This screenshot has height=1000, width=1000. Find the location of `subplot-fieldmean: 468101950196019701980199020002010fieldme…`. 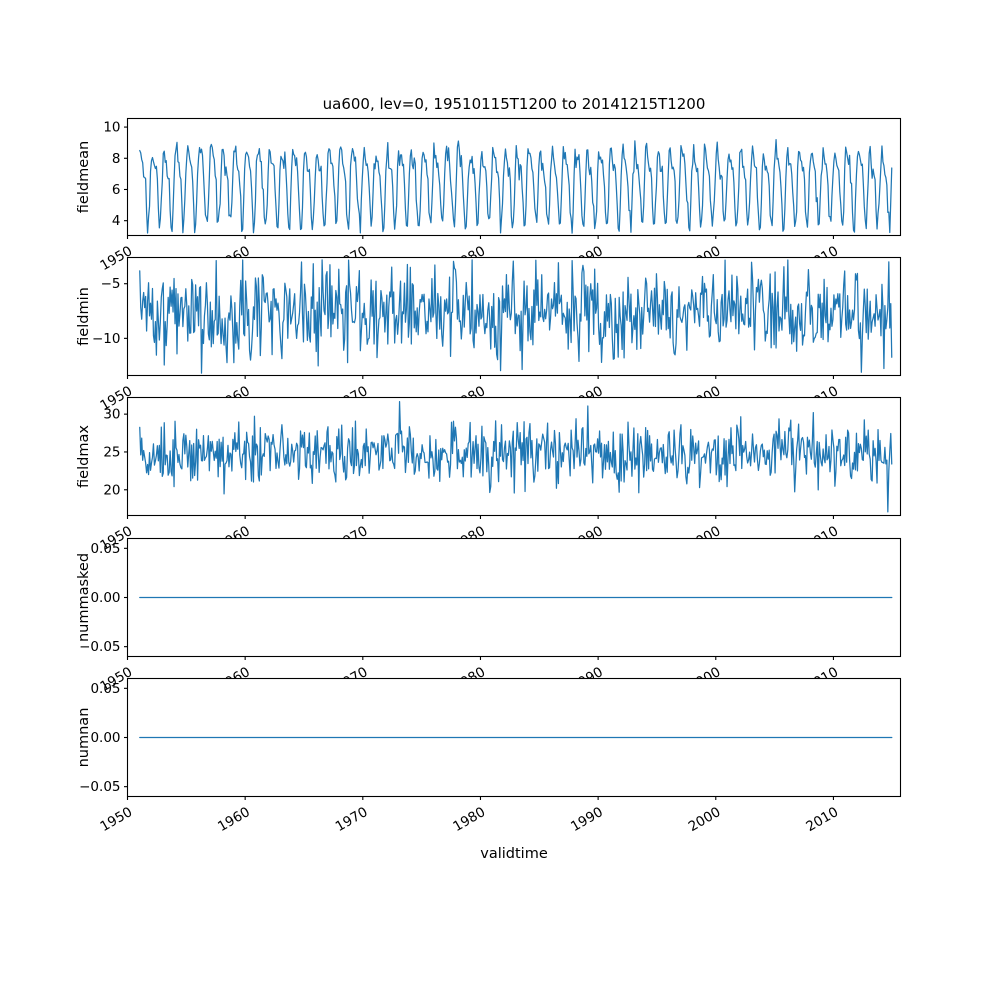

subplot-fieldmean: 468101950196019701980199020002010fieldme… is located at coordinates (489, 195).